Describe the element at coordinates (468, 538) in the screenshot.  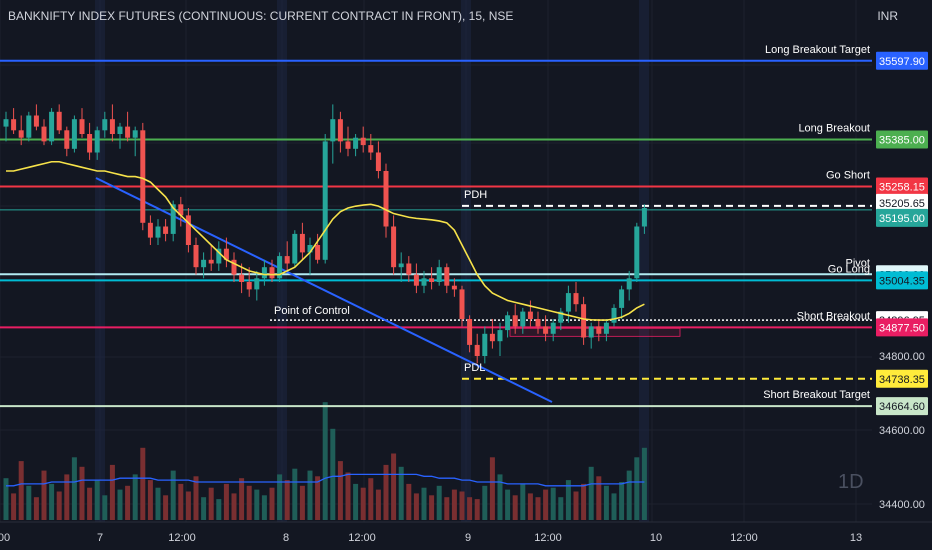
I see `x-tick-label: 9` at that location.